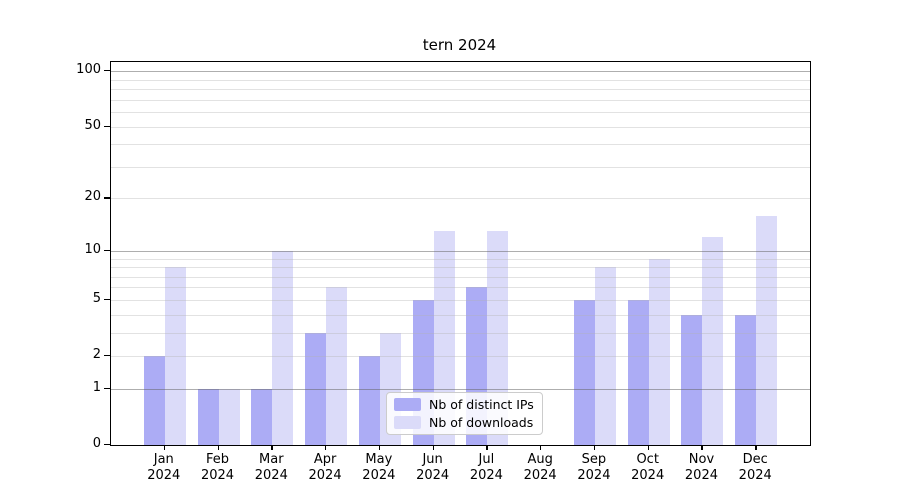 The image size is (900, 500). I want to click on x-tick-label: Feb 2024, so click(218, 468).